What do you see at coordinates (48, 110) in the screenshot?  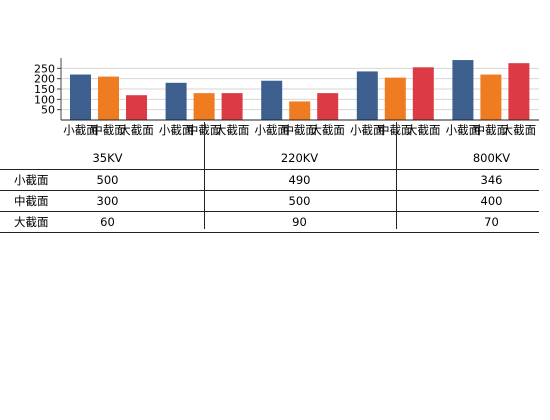 I see `y-tick-label: 50` at bounding box center [48, 110].